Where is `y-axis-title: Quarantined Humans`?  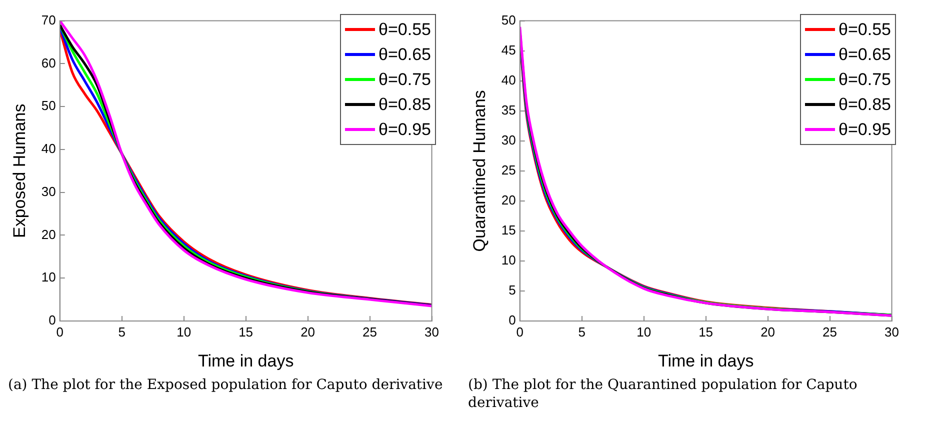
y-axis-title: Quarantined Humans is located at coordinates (479, 171).